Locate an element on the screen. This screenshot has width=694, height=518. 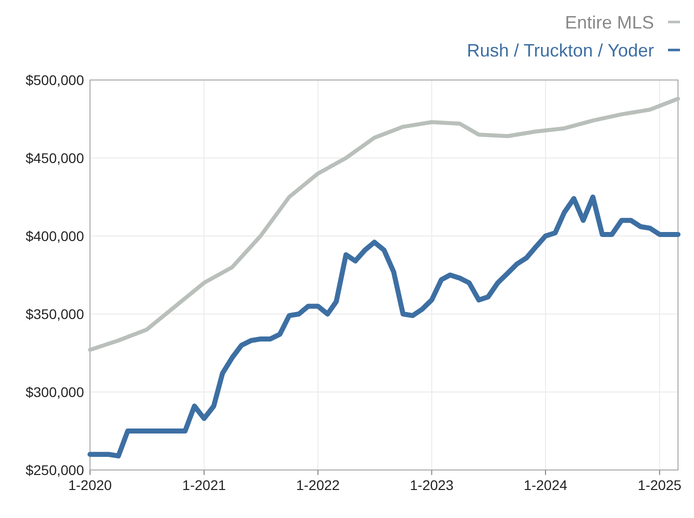
y-tick-label: $500,000 is located at coordinates (55, 80).